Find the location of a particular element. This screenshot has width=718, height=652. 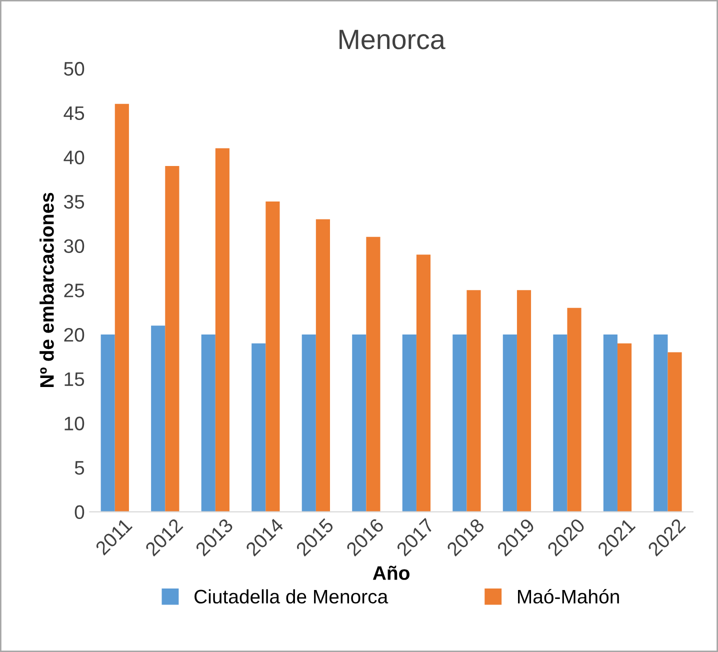

y-axis-title: Nº de embarcaciones is located at coordinates (47, 289).